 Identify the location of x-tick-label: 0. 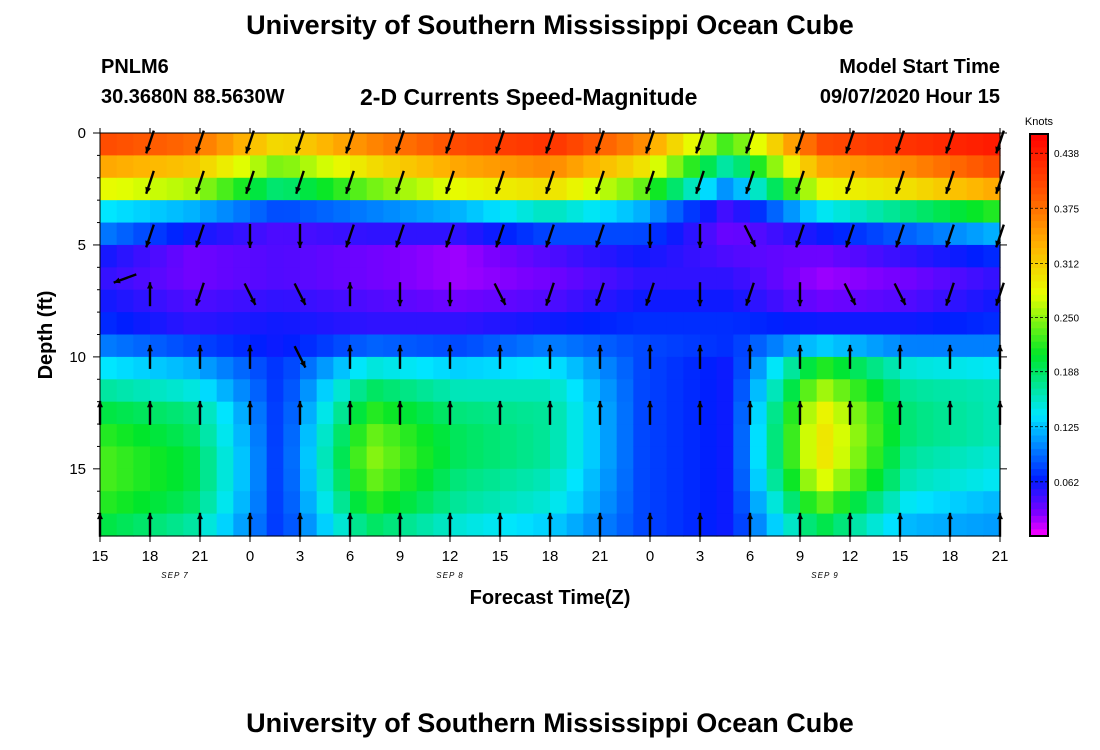
(650, 556).